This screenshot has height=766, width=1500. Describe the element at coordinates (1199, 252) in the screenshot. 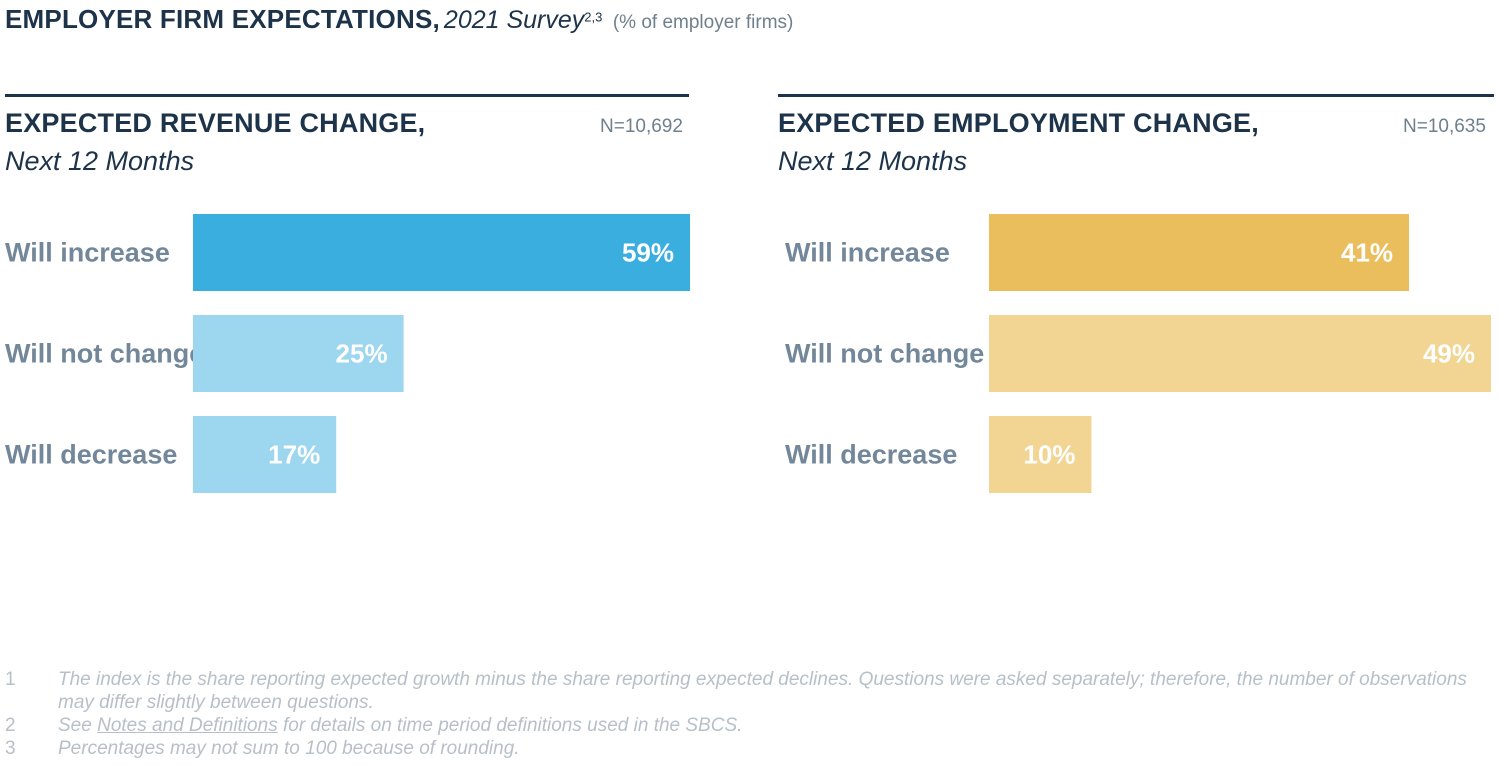

I see `employment-bar-will-increase` at that location.